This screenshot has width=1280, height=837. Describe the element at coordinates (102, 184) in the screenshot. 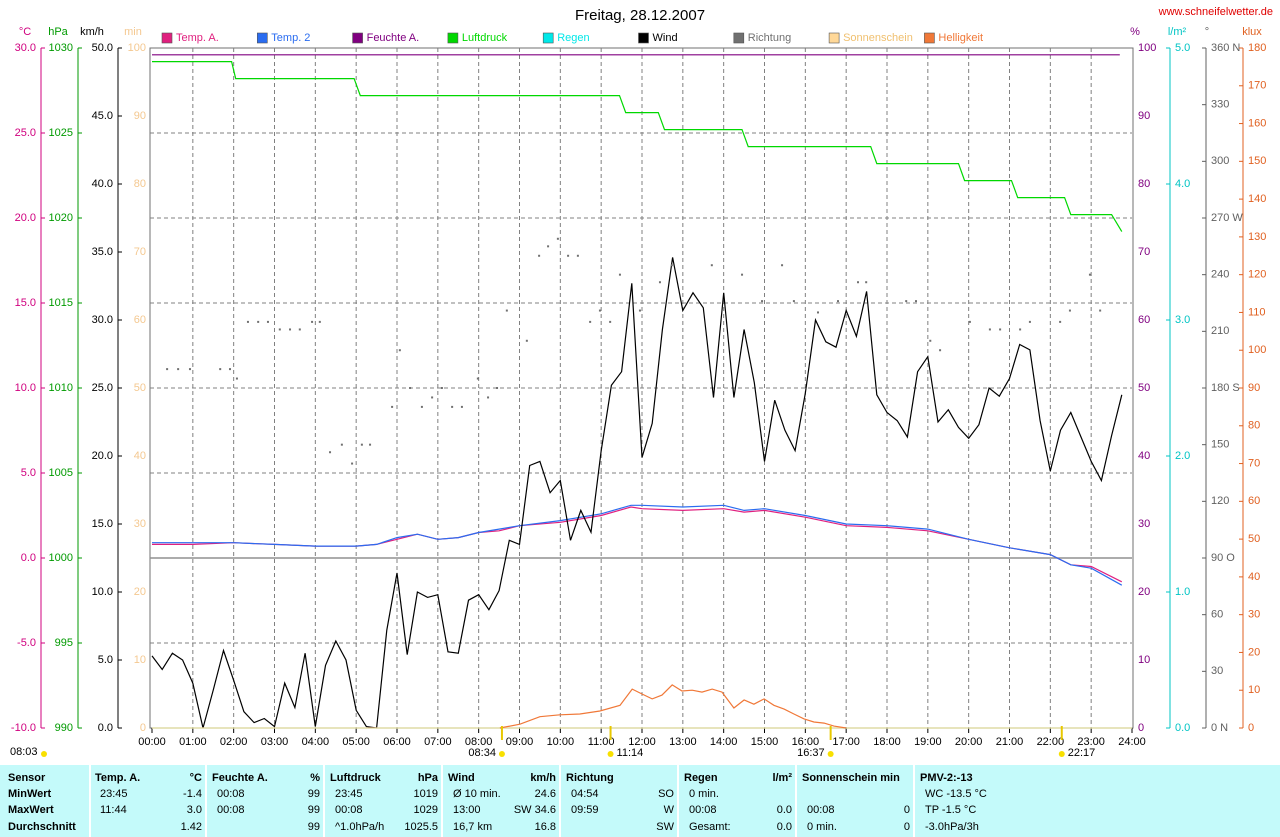

I see `axis-tick-label: 40.0` at that location.